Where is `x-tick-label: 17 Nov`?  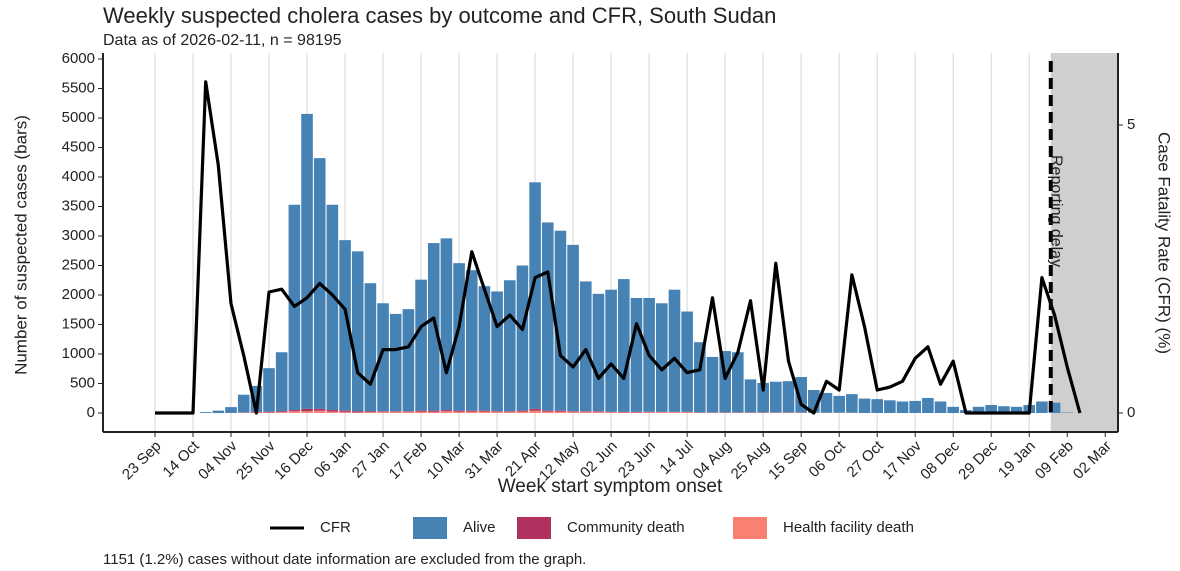 x-tick-label: 17 Nov is located at coordinates (902, 460).